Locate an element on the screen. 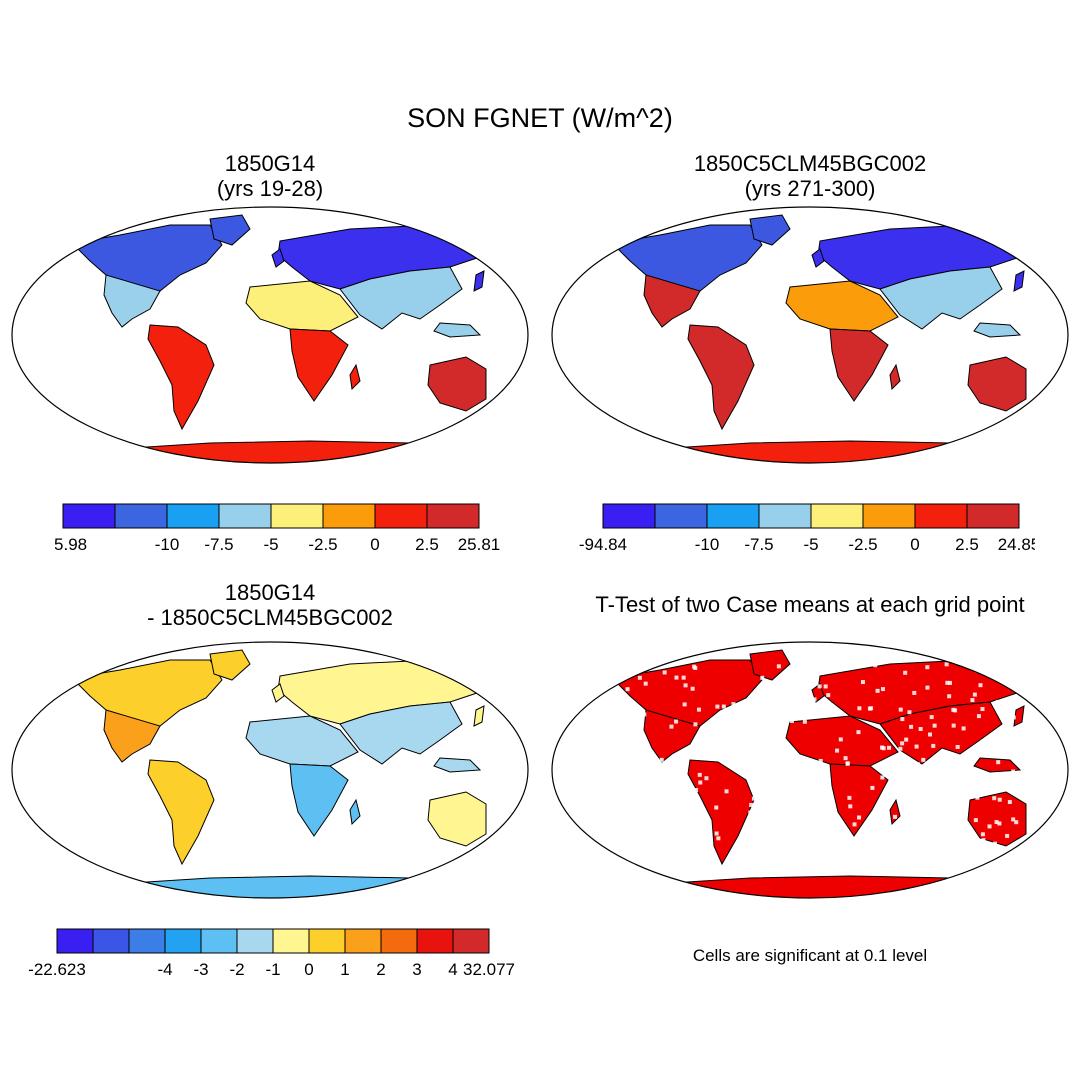 The width and height of the screenshot is (1080, 1080). significance-note: Cells are significant at 0.1 level is located at coordinates (810, 955).